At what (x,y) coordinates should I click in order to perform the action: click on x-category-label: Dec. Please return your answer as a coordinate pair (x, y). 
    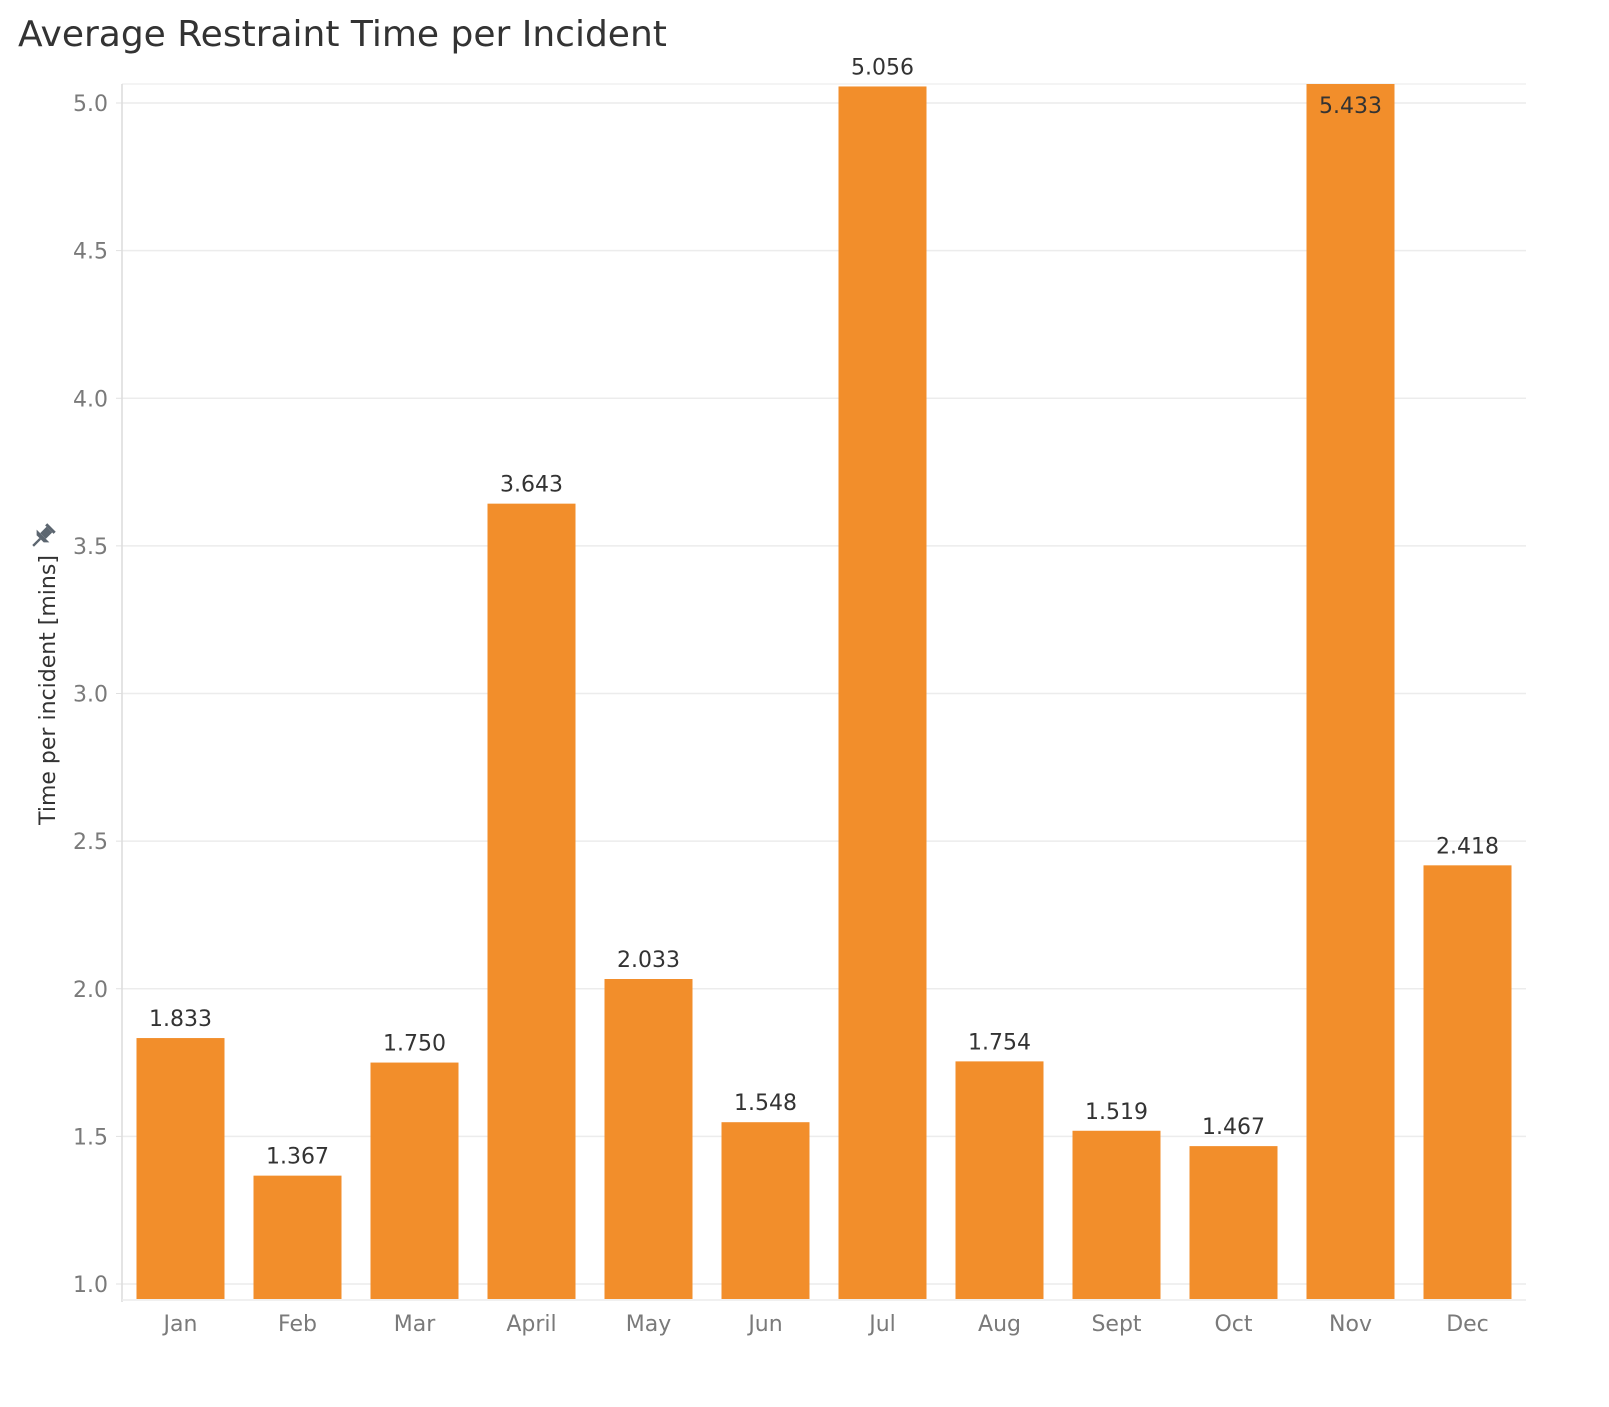
    Looking at the image, I should click on (1467, 1324).